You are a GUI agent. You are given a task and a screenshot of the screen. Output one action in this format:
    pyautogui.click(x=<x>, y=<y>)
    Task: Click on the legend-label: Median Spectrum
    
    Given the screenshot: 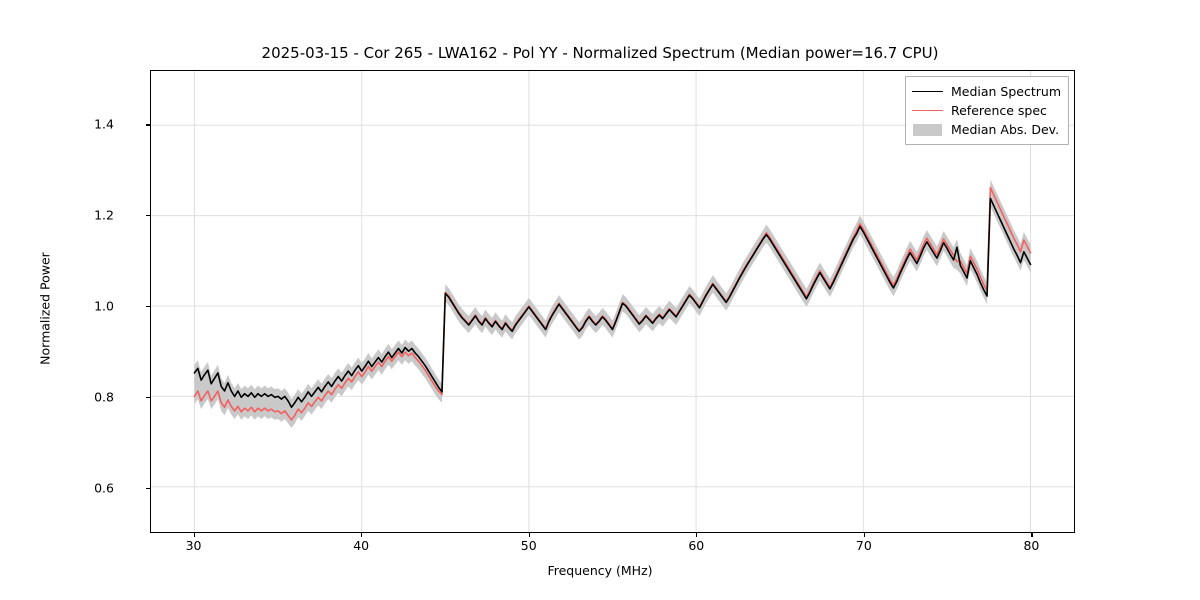 What is the action you would take?
    pyautogui.click(x=1005, y=91)
    